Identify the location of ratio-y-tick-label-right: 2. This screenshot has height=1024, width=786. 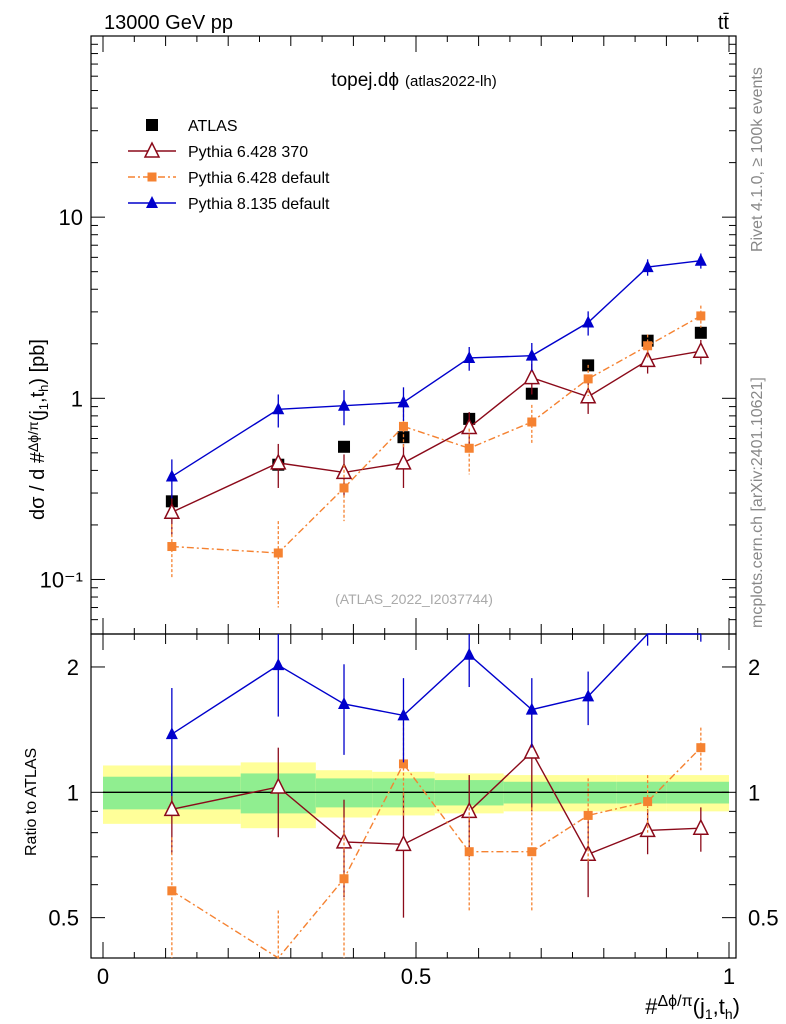
(754, 667).